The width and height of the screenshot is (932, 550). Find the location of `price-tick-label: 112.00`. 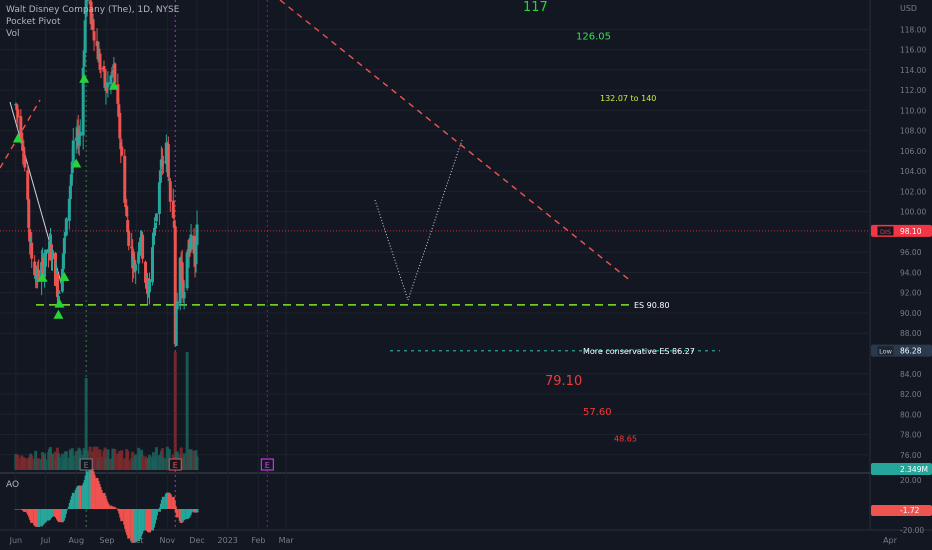

price-tick-label: 112.00 is located at coordinates (913, 90).